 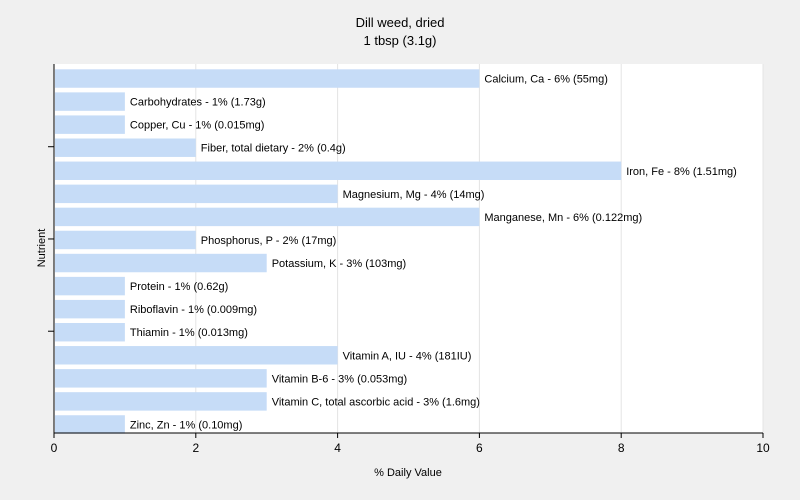 What do you see at coordinates (400, 22) in the screenshot?
I see `chart-title: Dill weed, dried` at bounding box center [400, 22].